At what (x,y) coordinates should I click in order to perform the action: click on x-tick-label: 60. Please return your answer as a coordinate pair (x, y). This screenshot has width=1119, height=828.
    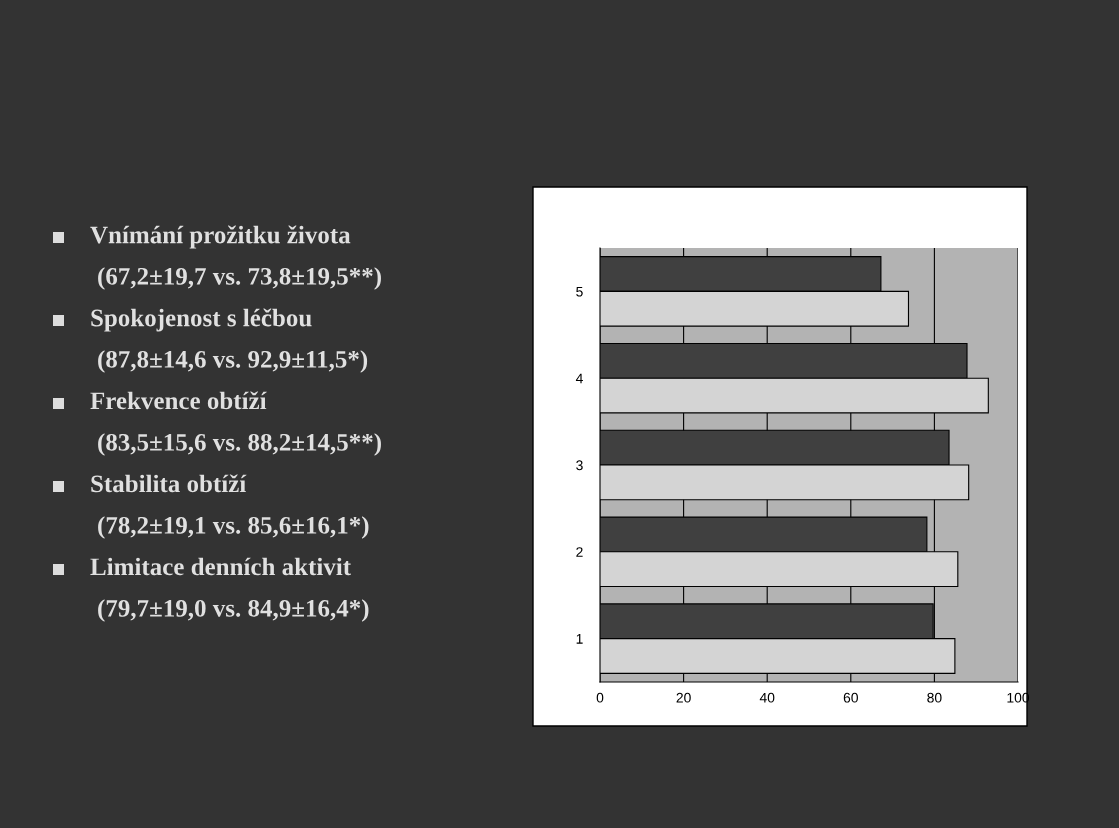
    Looking at the image, I should click on (850, 697).